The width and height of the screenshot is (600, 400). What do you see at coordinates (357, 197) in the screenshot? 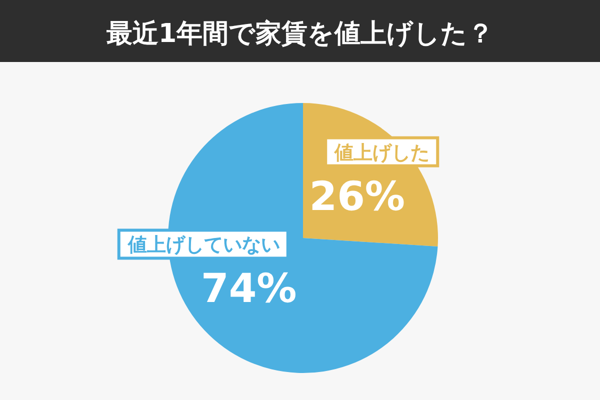
I see `data-label: 26%` at bounding box center [357, 197].